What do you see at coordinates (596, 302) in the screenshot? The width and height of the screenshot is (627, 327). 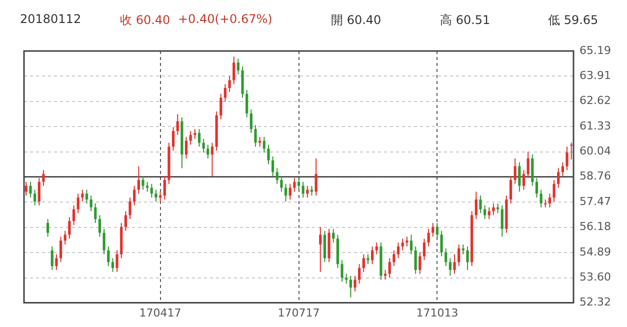 I see `y-tick-label: 52.32` at bounding box center [596, 302].